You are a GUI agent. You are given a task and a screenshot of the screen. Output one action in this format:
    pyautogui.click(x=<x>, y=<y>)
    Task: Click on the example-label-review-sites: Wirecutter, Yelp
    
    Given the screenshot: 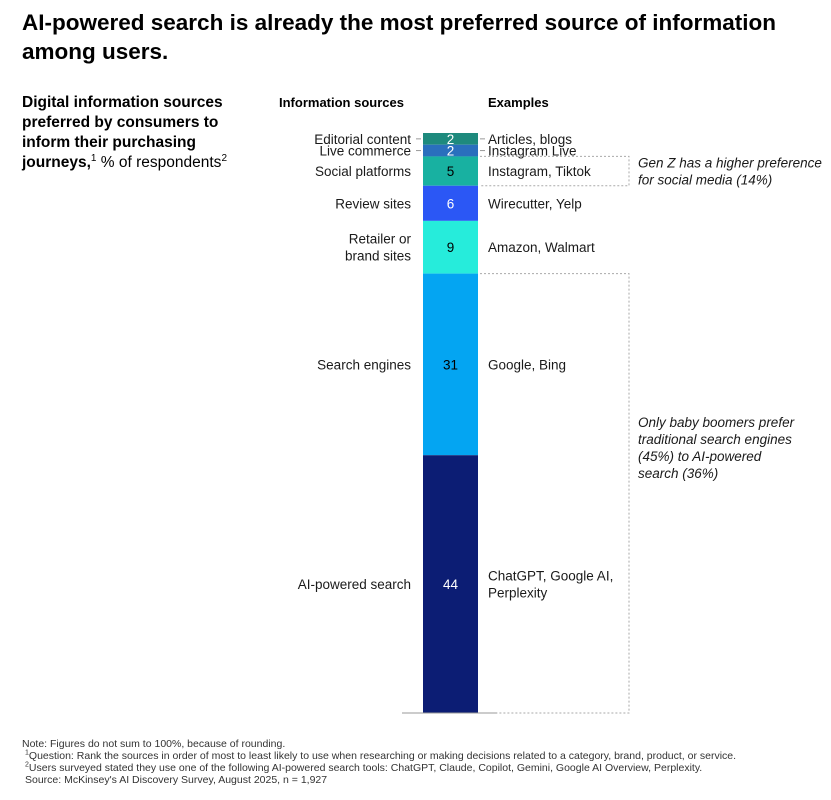 What is the action you would take?
    pyautogui.click(x=535, y=203)
    